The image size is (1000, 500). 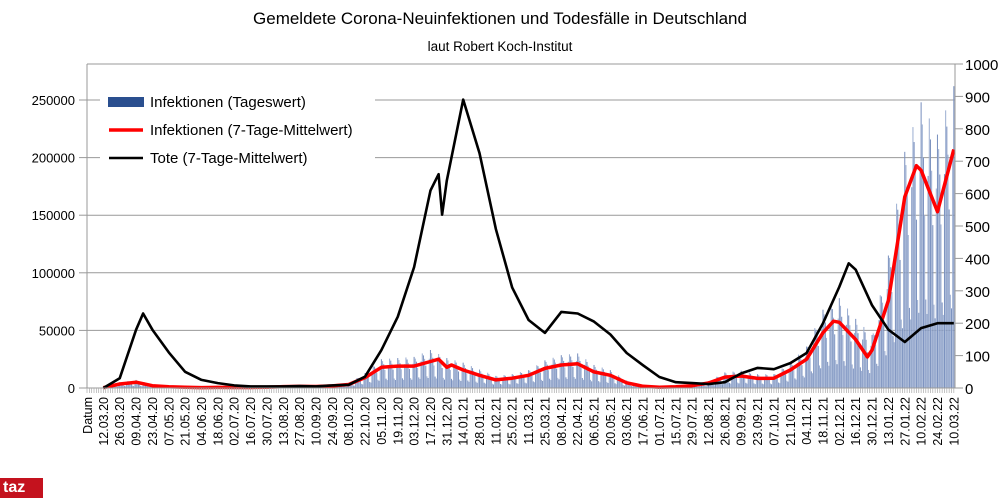 What do you see at coordinates (513, 421) in the screenshot?
I see `x-tick-label: 25.02.21` at bounding box center [513, 421].